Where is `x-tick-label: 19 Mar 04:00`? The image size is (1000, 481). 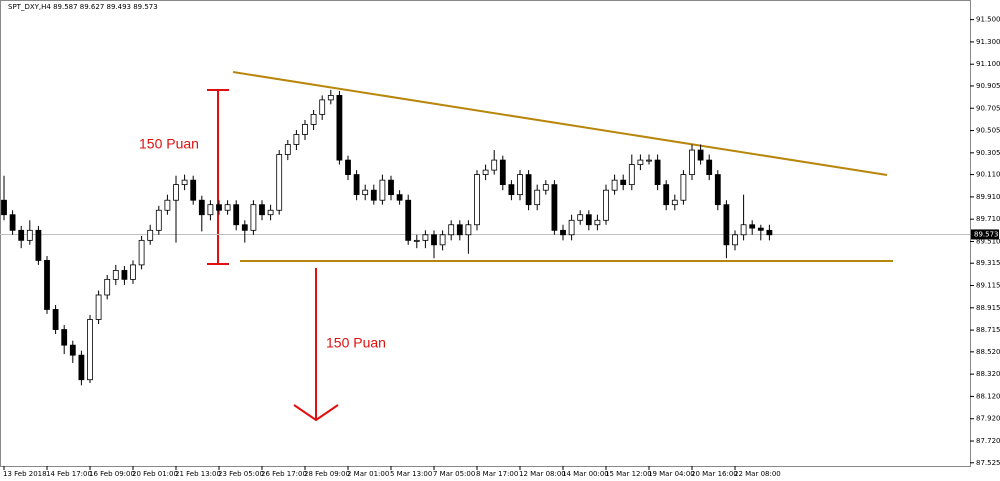
x-tick-label: 19 Mar 04:00 is located at coordinates (671, 474).